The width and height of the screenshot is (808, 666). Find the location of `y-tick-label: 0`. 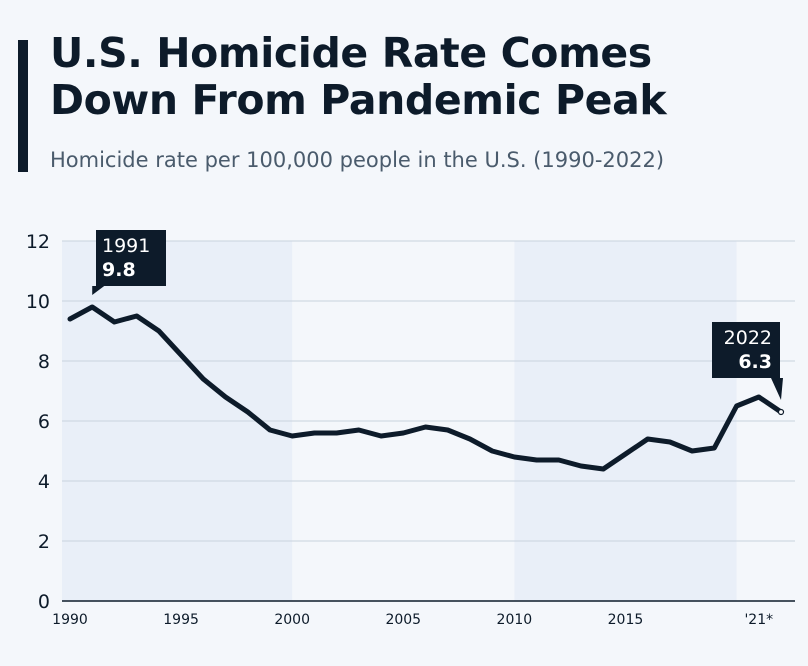

y-tick-label: 0 is located at coordinates (44, 602).